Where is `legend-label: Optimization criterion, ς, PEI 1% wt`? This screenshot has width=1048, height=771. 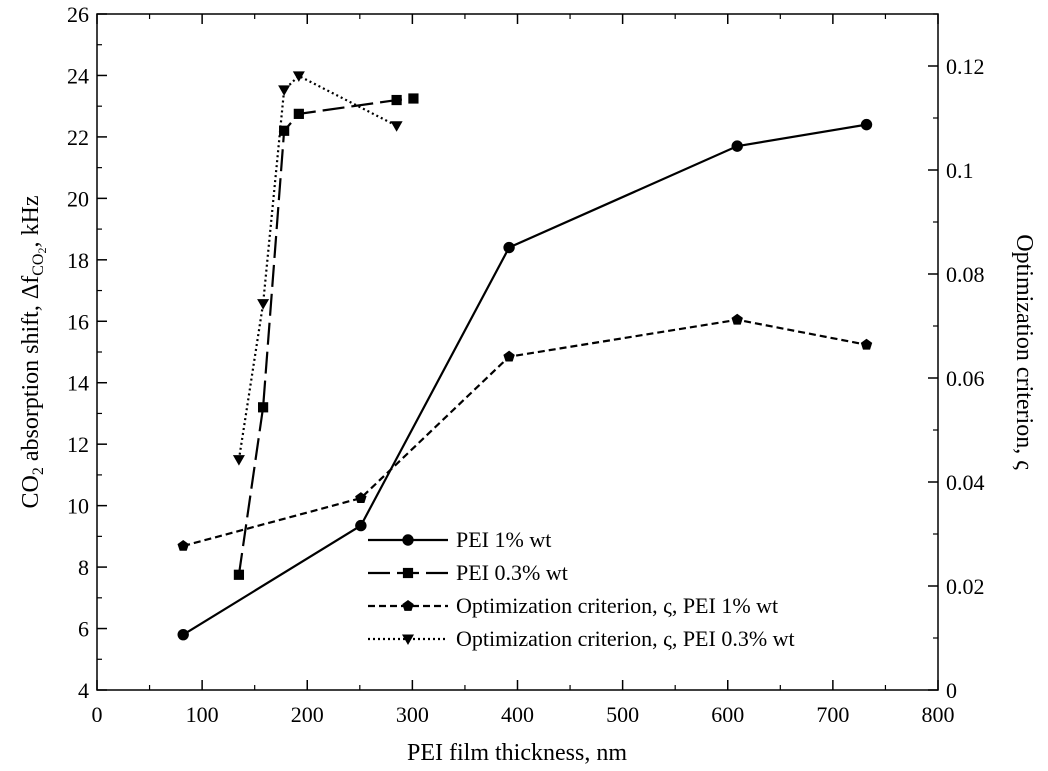 legend-label: Optimization criterion, ς, PEI 1% wt is located at coordinates (617, 605).